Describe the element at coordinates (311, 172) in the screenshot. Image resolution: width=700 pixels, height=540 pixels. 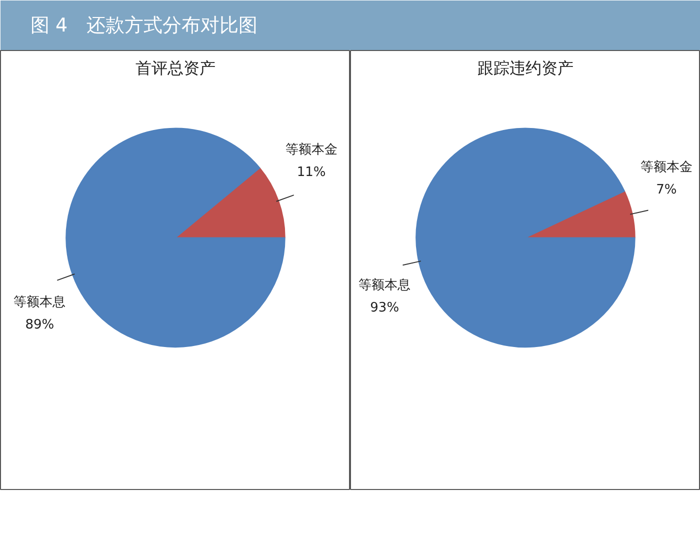
I see `data-label: 11%` at that location.